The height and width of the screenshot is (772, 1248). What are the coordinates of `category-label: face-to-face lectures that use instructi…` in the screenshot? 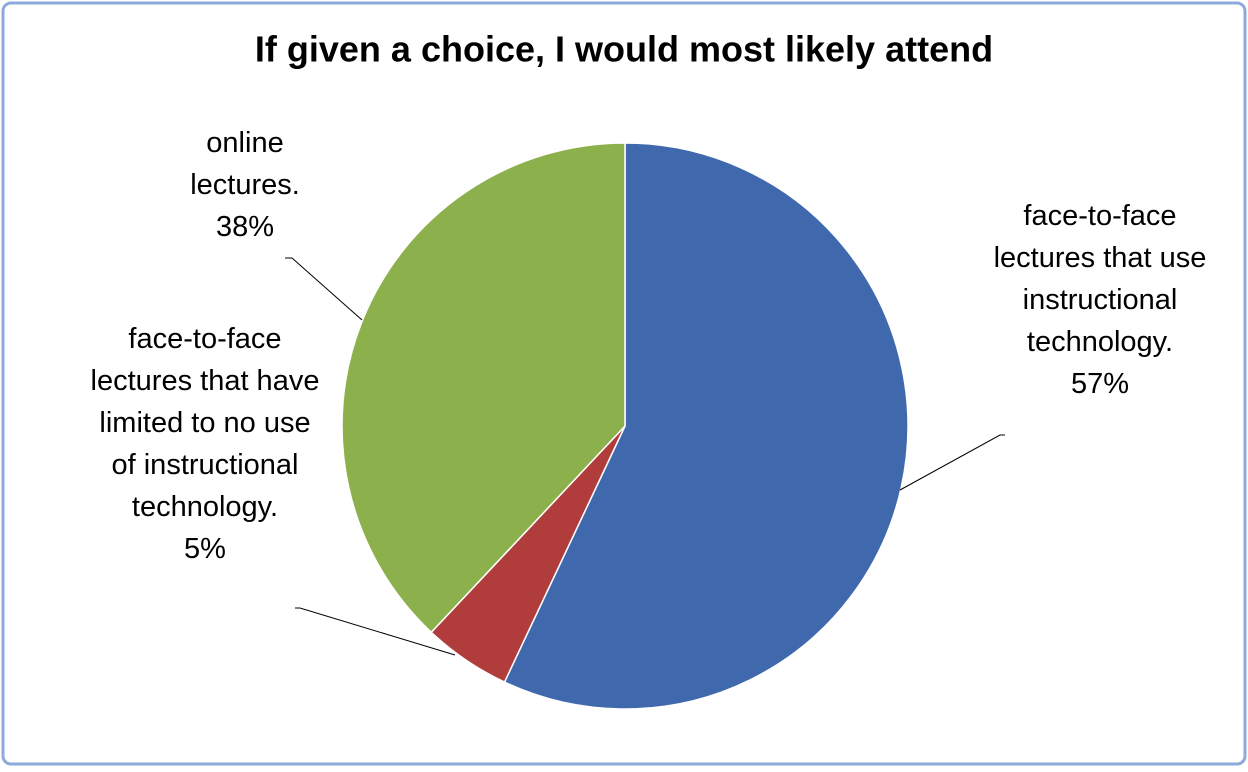 It's located at (1100, 279).